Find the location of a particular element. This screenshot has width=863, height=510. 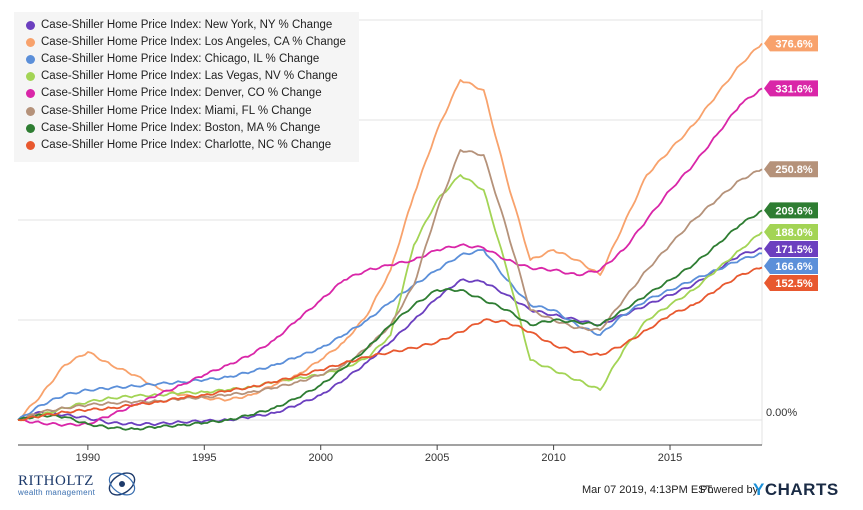

x-axis: 1990 1995 2000 2005 2010 2015 0.00% is located at coordinates (407, 435).